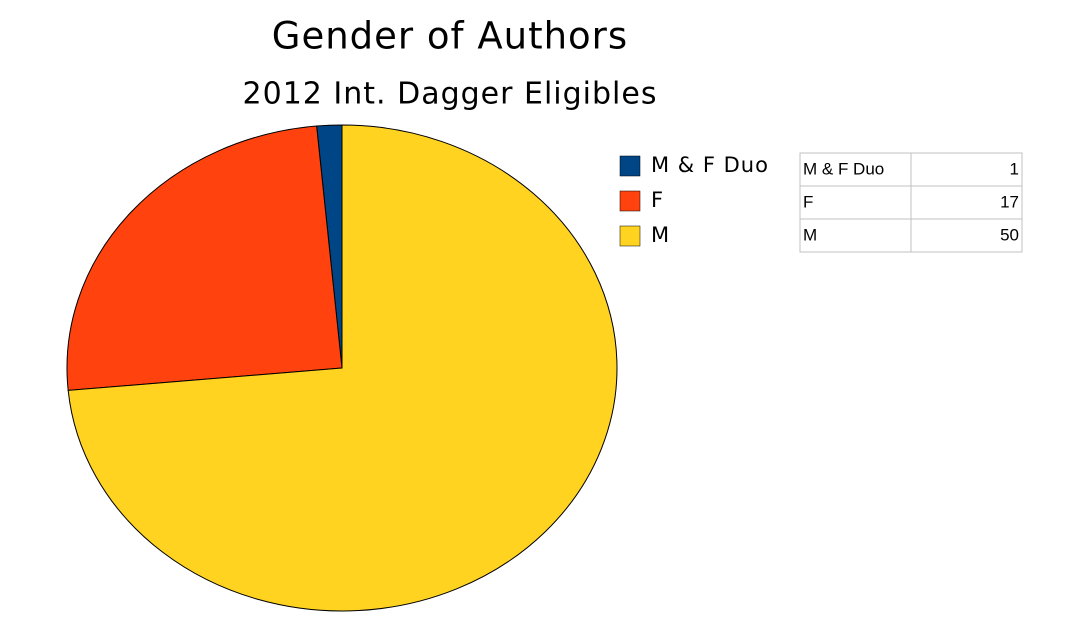 This screenshot has height=636, width=1072. Describe the element at coordinates (450, 36) in the screenshot. I see `chart-title: Gender of Authors` at that location.